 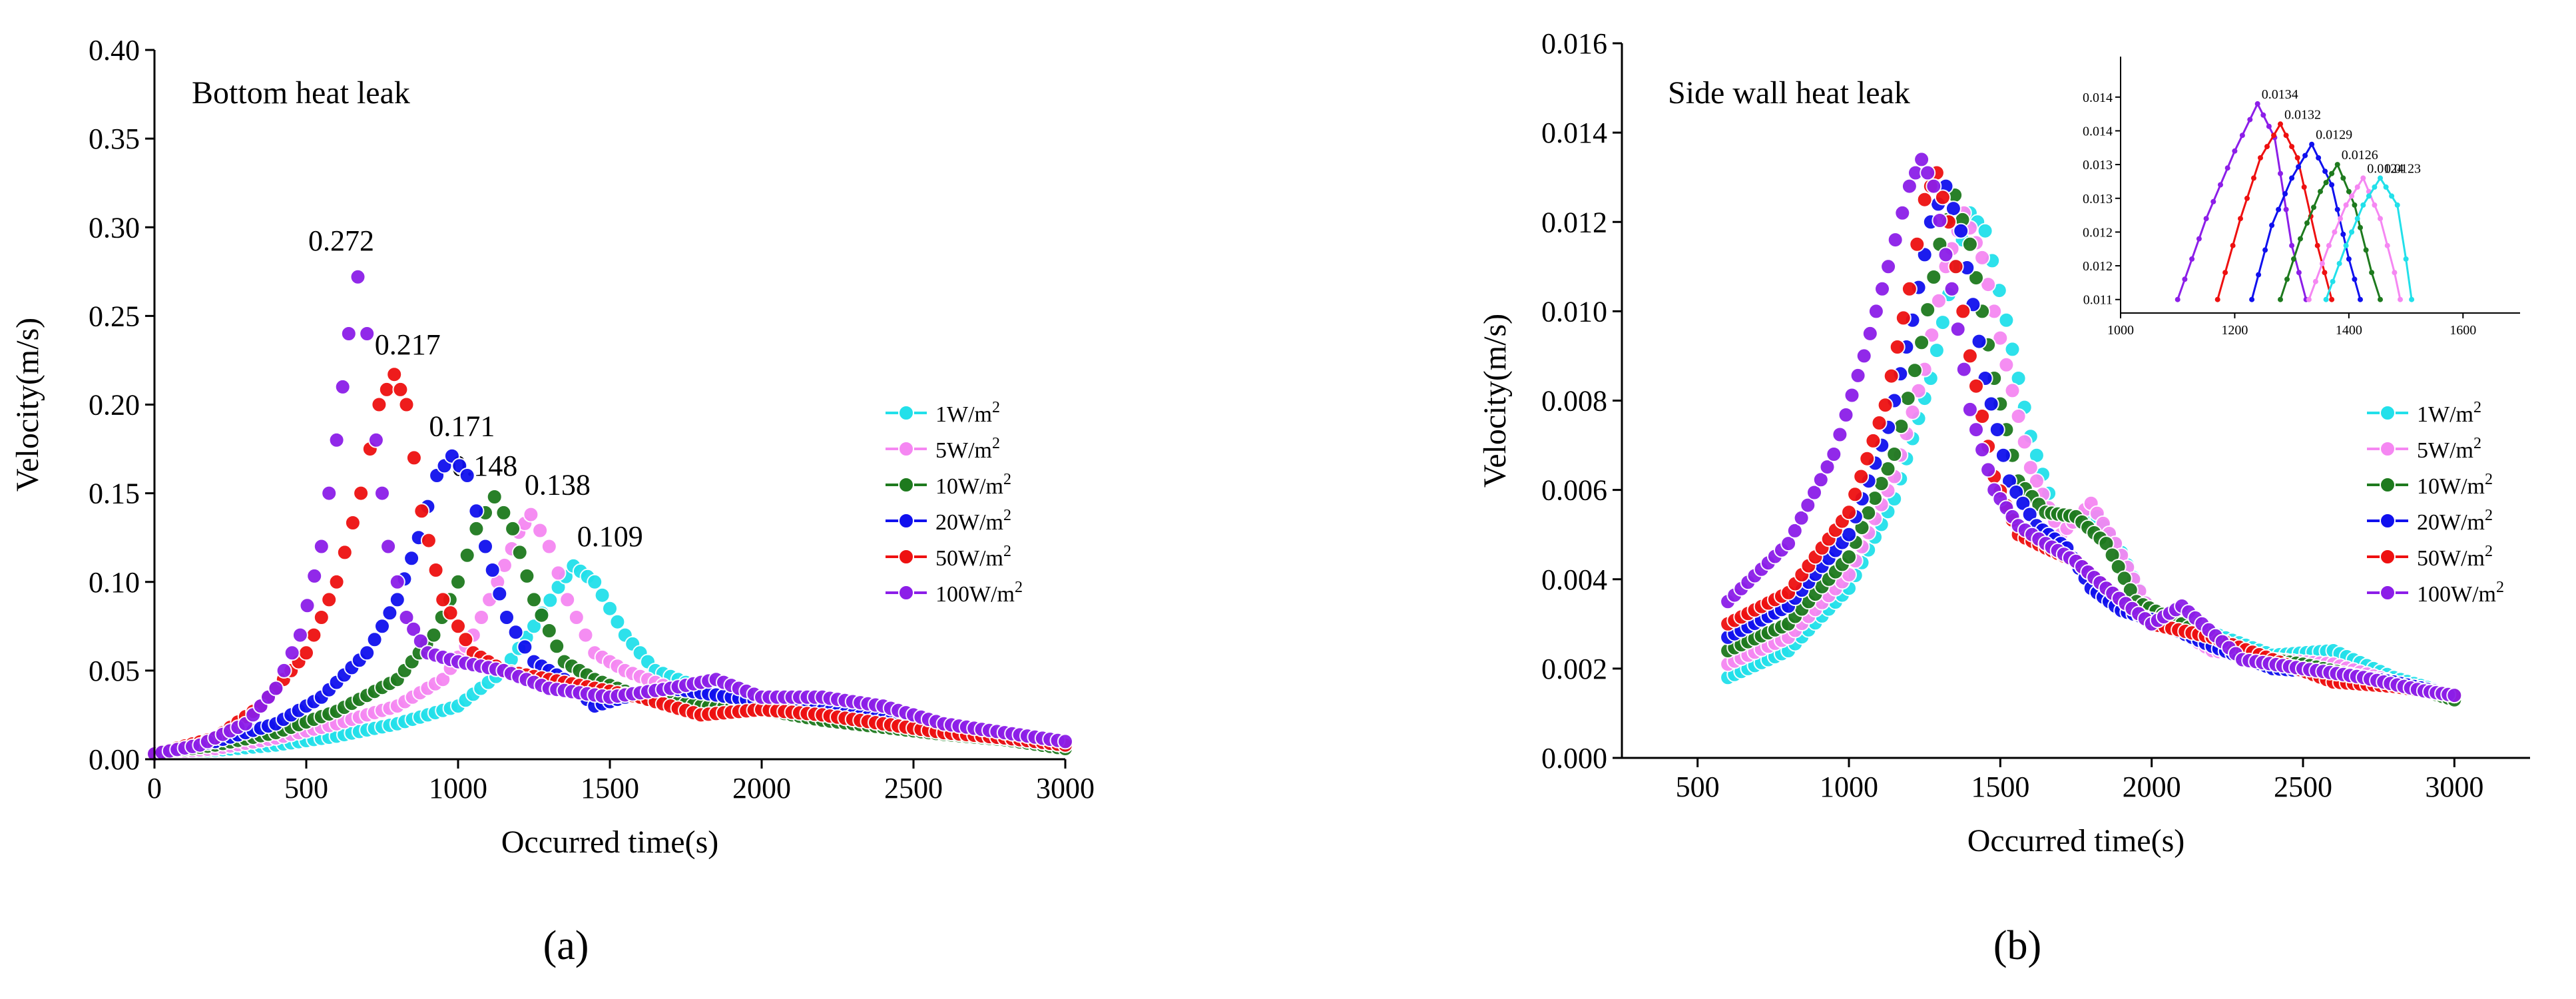 I want to click on y-axis-label: Velocity(m/s), so click(x=1495, y=401).